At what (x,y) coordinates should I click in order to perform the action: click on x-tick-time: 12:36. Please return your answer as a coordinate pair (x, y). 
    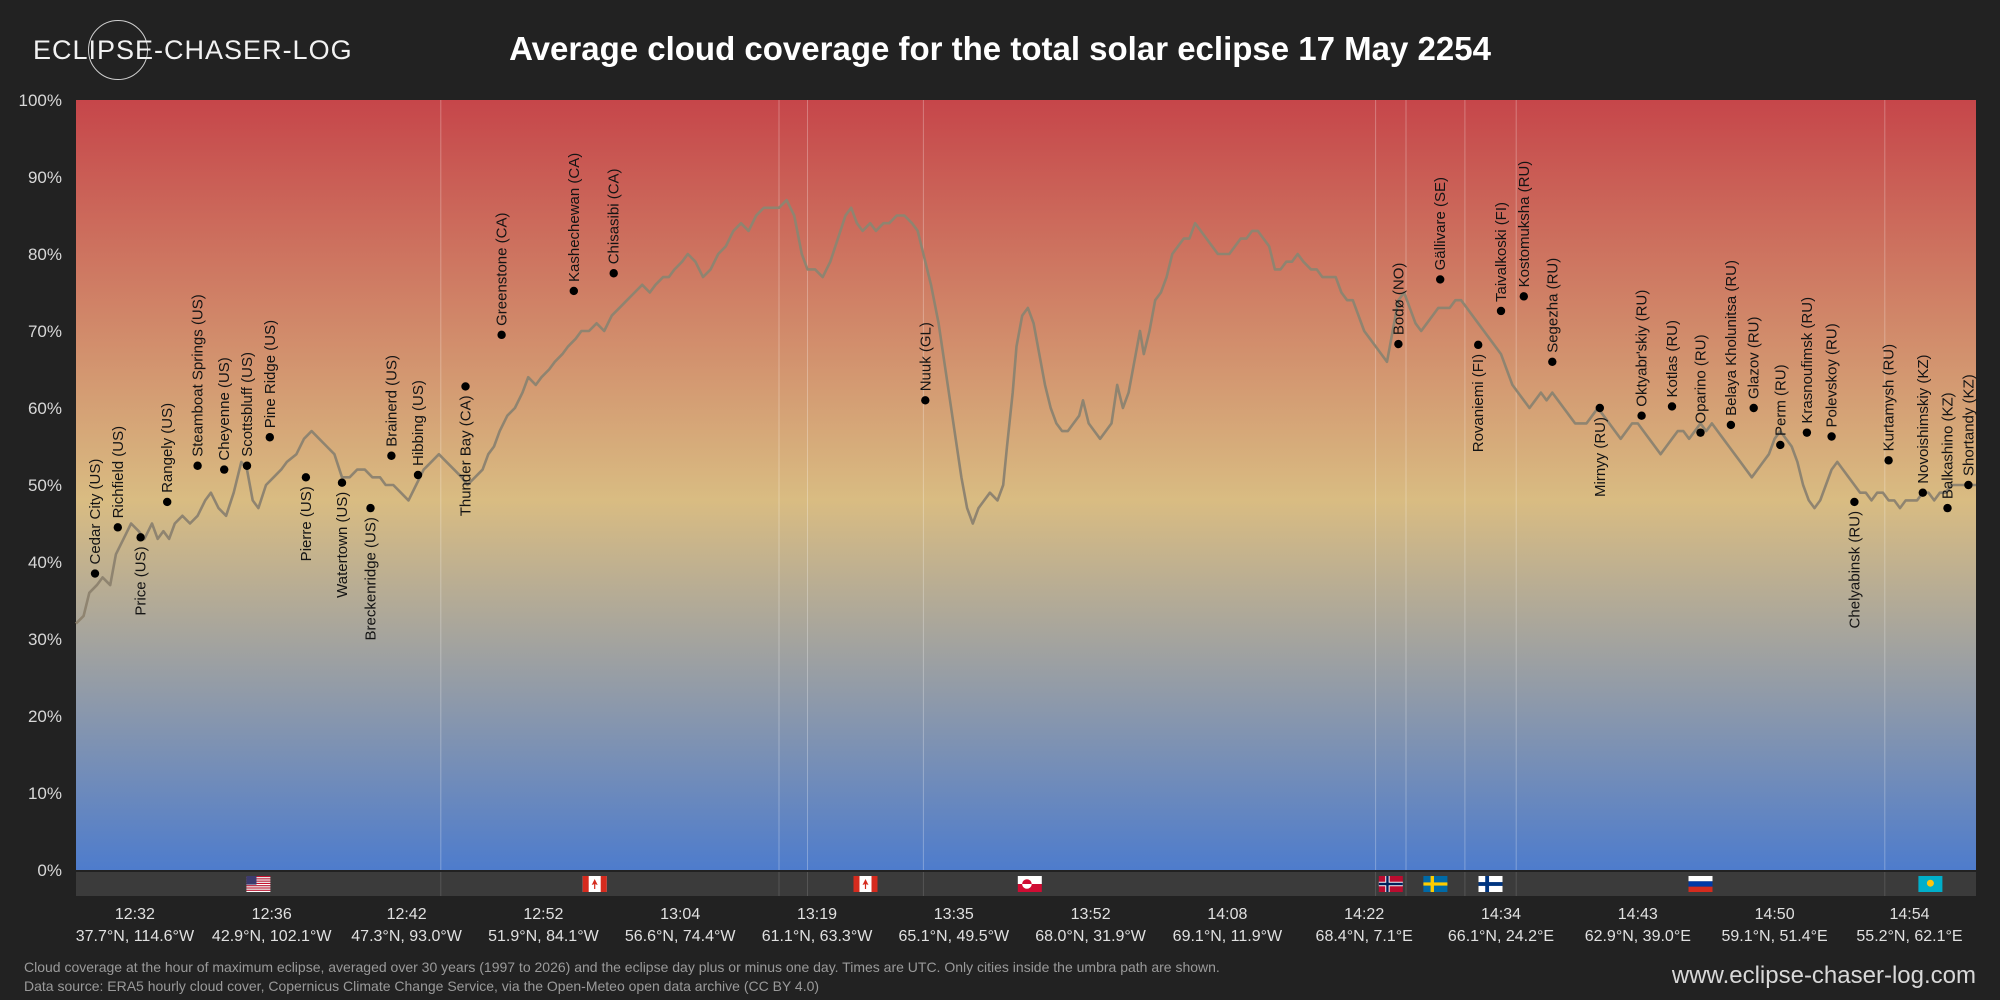
    Looking at the image, I should click on (272, 914).